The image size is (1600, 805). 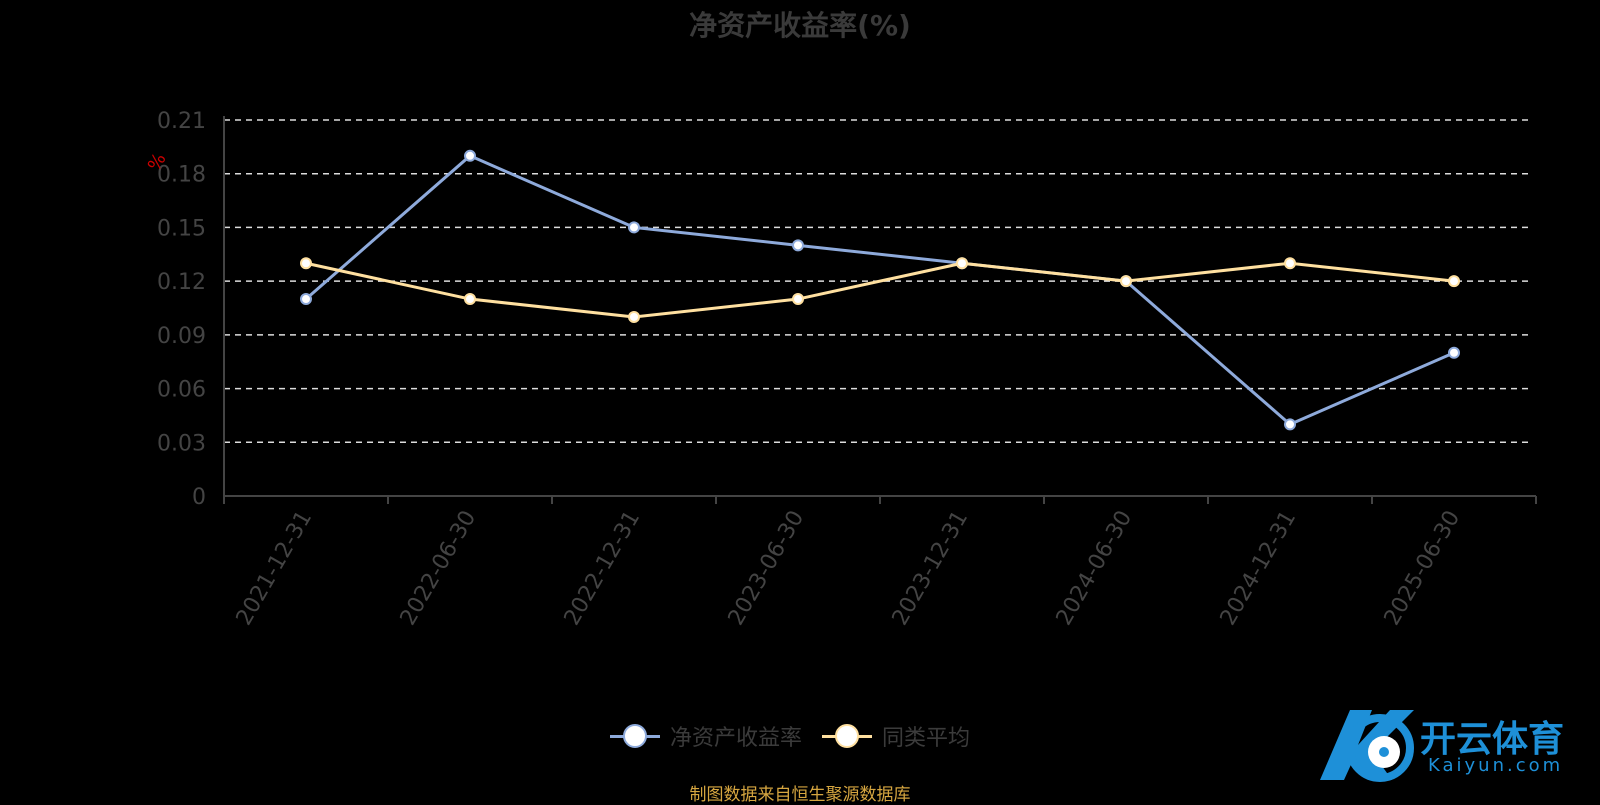 What do you see at coordinates (847, 736) in the screenshot?
I see `legend-swatch-peer-average` at bounding box center [847, 736].